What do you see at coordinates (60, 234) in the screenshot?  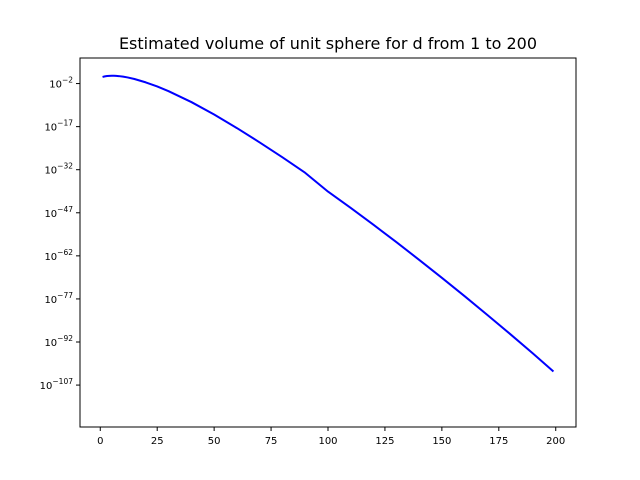 I see `y-axis: 10−2 10−17 10−32 10−47 10−62 10−77 10−92 10−107` at bounding box center [60, 234].